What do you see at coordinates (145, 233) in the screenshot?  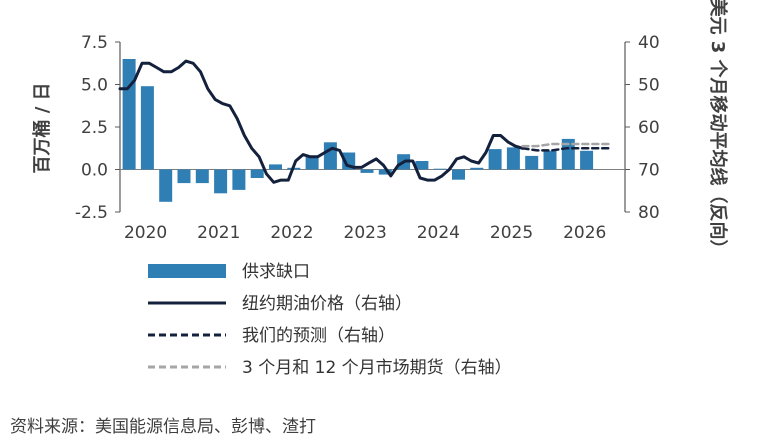 I see `x-tick-label: 2020` at bounding box center [145, 233].